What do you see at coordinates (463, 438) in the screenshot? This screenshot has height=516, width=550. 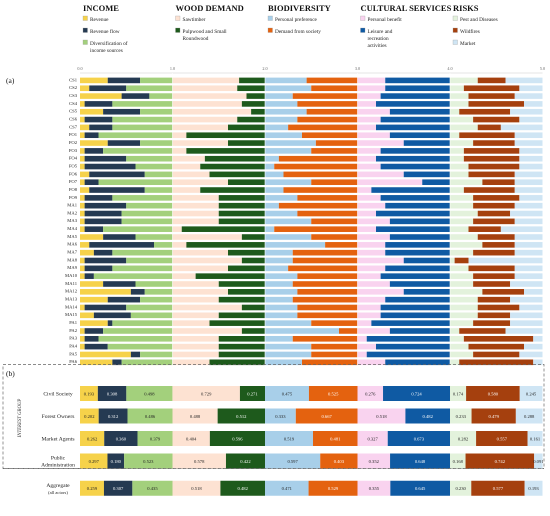 I see `group-value-label: 0.282` at bounding box center [463, 438].